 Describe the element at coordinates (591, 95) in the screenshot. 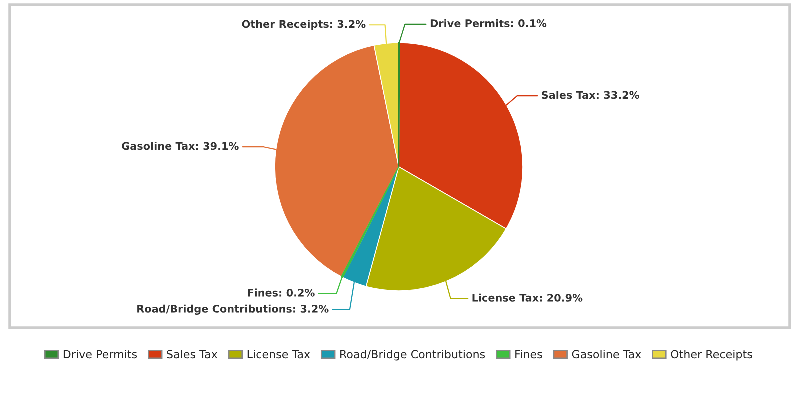

I see `data-label: Sales Tax: 33.2%` at that location.